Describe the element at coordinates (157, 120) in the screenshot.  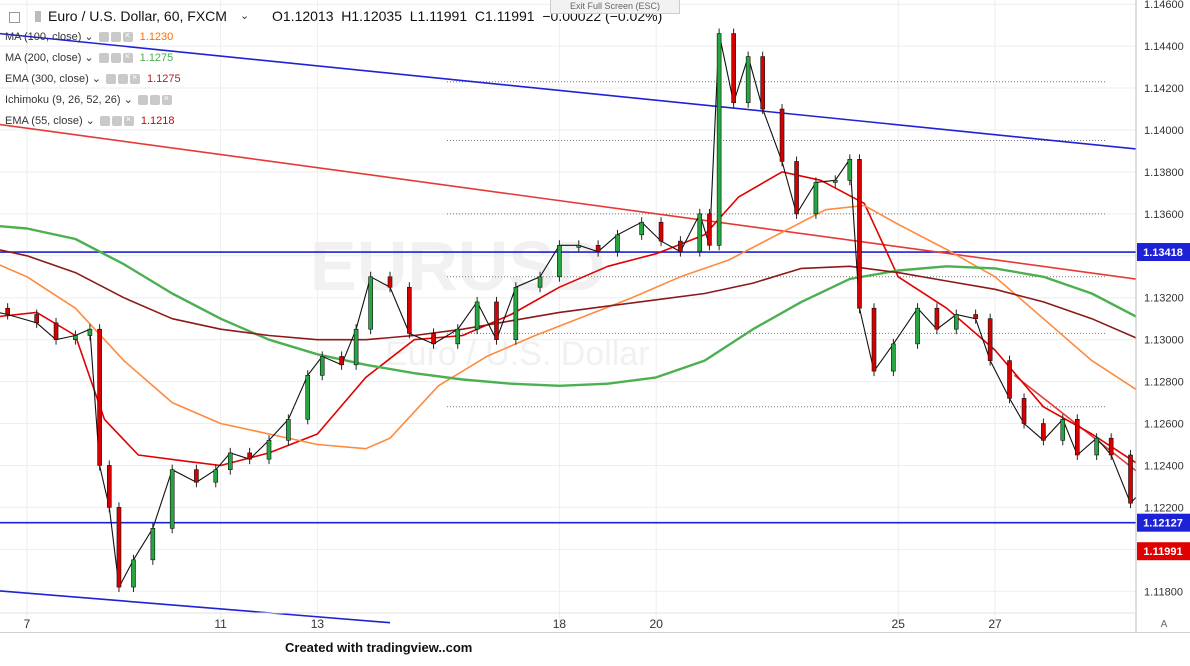
I see `indicator-value: 1.1218` at that location.